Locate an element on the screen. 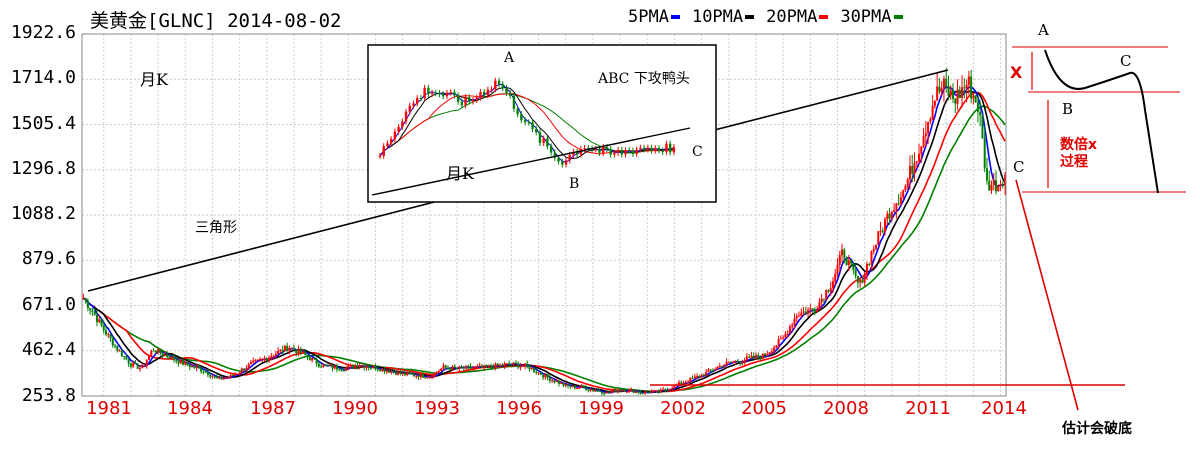 The width and height of the screenshot is (1200, 476). x-tick-label: 2008 is located at coordinates (846, 408).